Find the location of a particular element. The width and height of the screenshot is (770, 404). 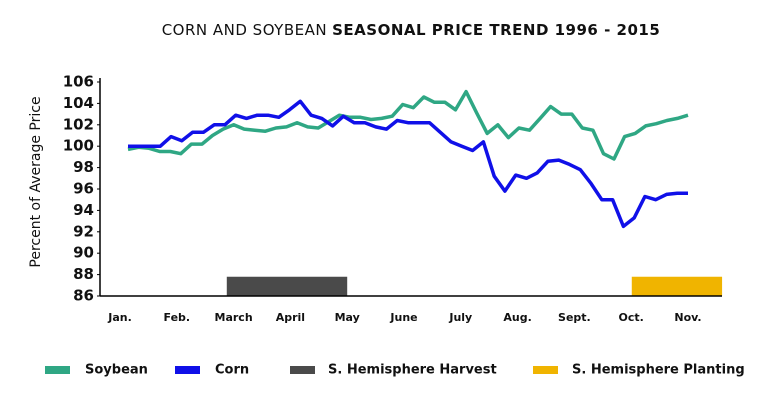

legend-label: S. Hemisphere Harvest is located at coordinates (412, 370).